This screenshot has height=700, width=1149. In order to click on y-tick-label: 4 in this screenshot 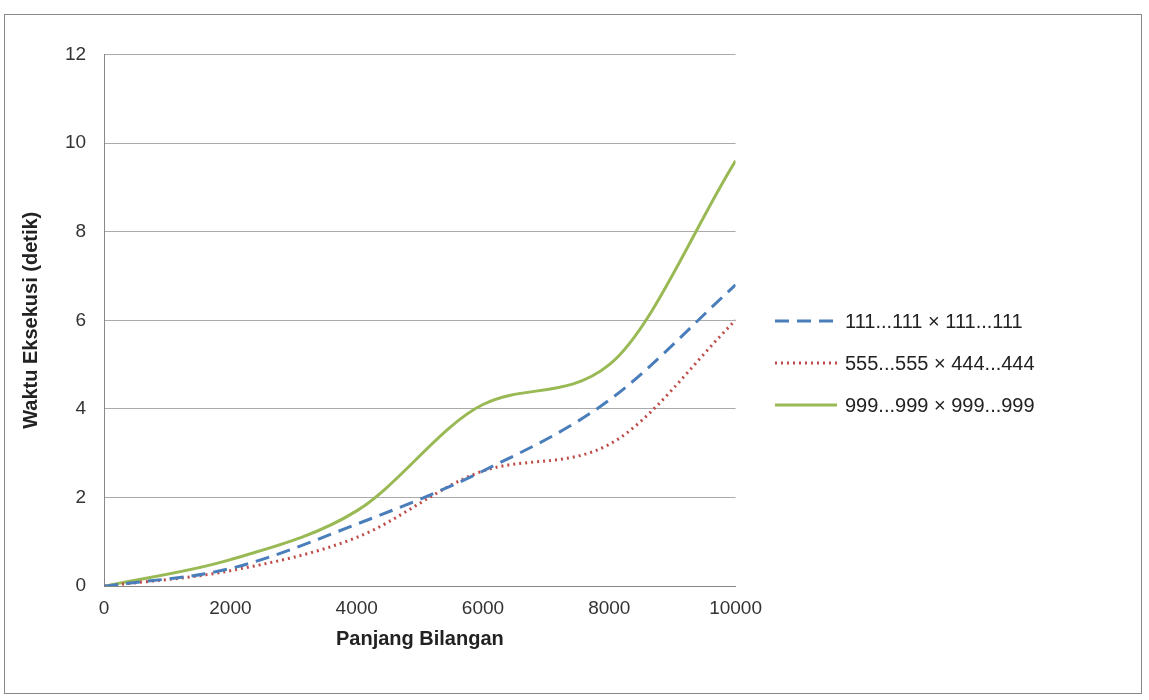, I will do `click(81, 408)`.